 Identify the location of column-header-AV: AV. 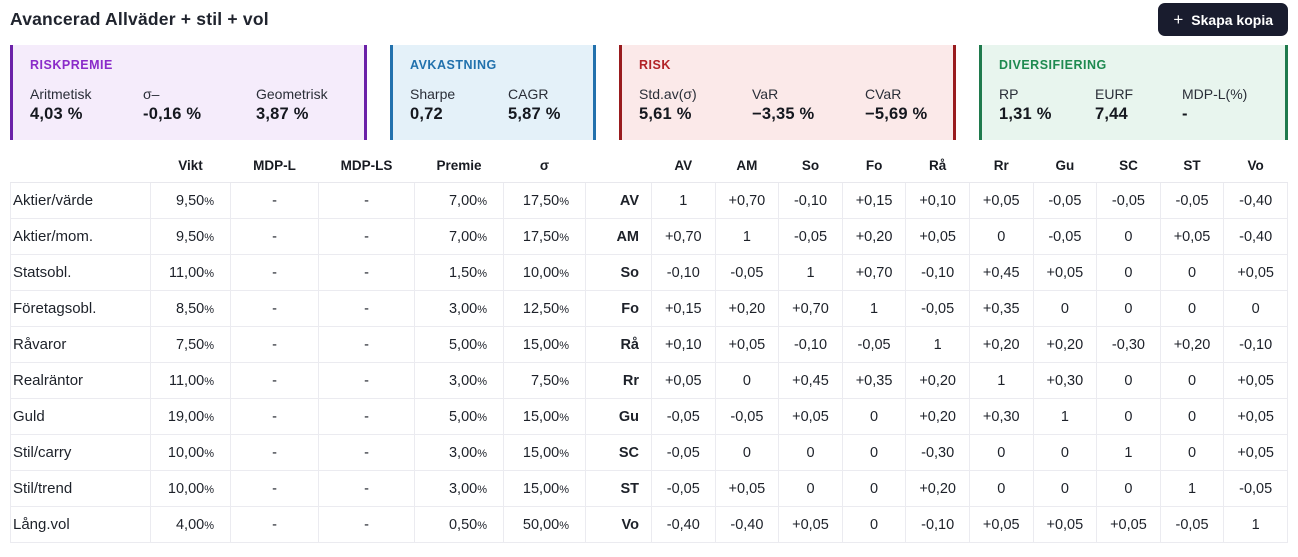
(683, 167).